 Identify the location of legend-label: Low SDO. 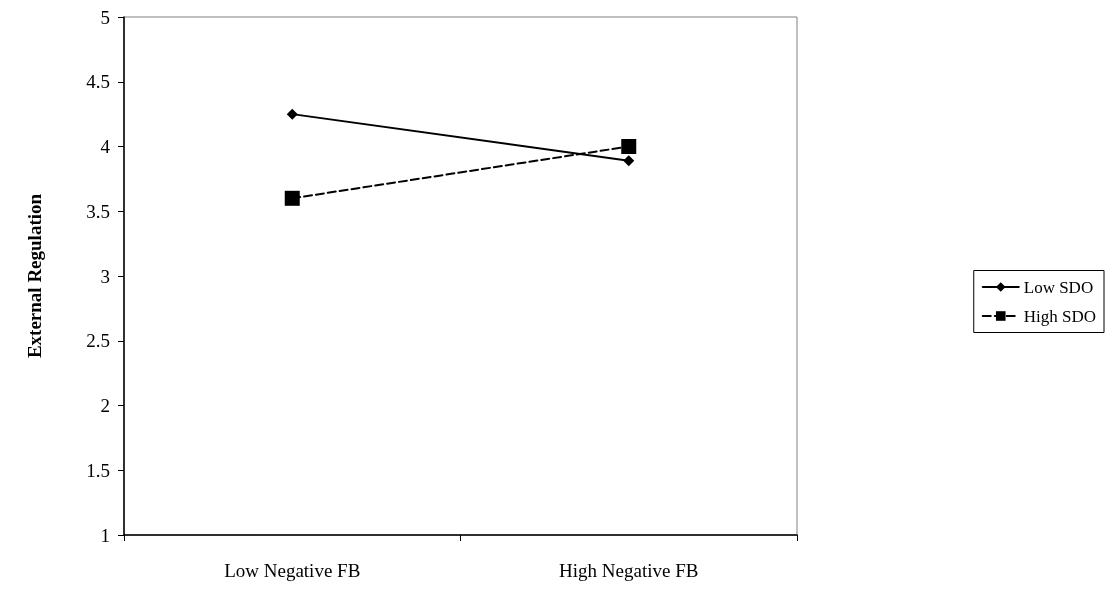
(1058, 287).